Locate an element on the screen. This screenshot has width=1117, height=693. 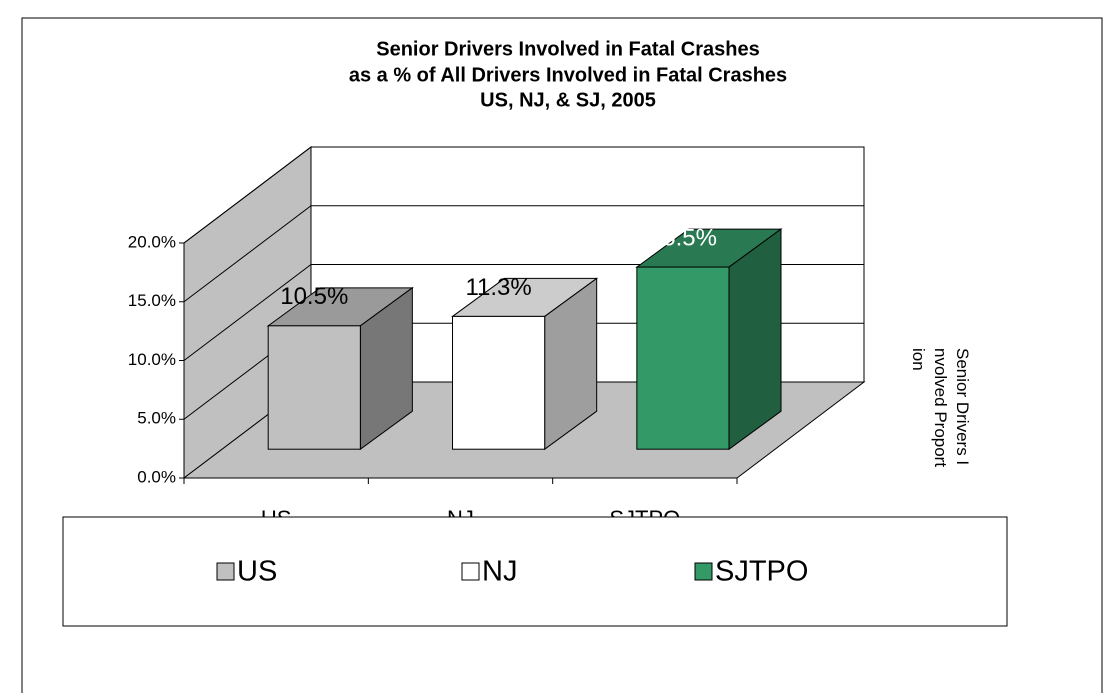
chart-title: US, NJ, & SJ, 2005 is located at coordinates (568, 100).